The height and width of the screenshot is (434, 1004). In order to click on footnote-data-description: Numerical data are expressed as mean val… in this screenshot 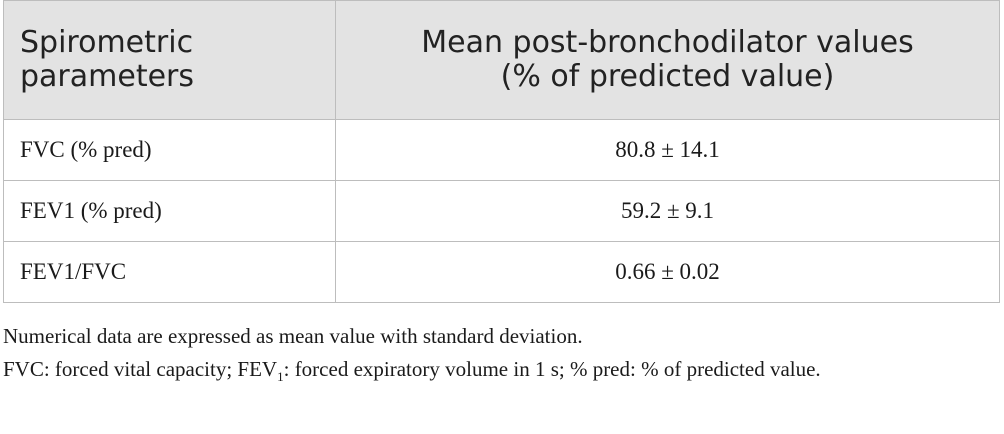, I will do `click(293, 336)`.